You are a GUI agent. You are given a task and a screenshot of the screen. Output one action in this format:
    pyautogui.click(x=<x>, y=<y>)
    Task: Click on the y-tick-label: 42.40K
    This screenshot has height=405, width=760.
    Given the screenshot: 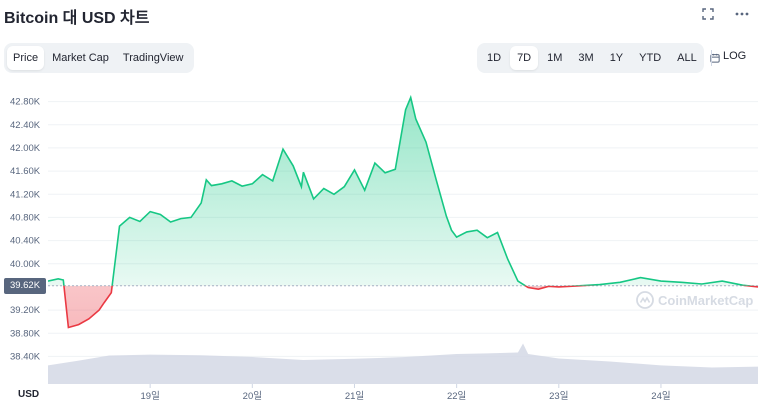 What is the action you would take?
    pyautogui.click(x=25, y=125)
    